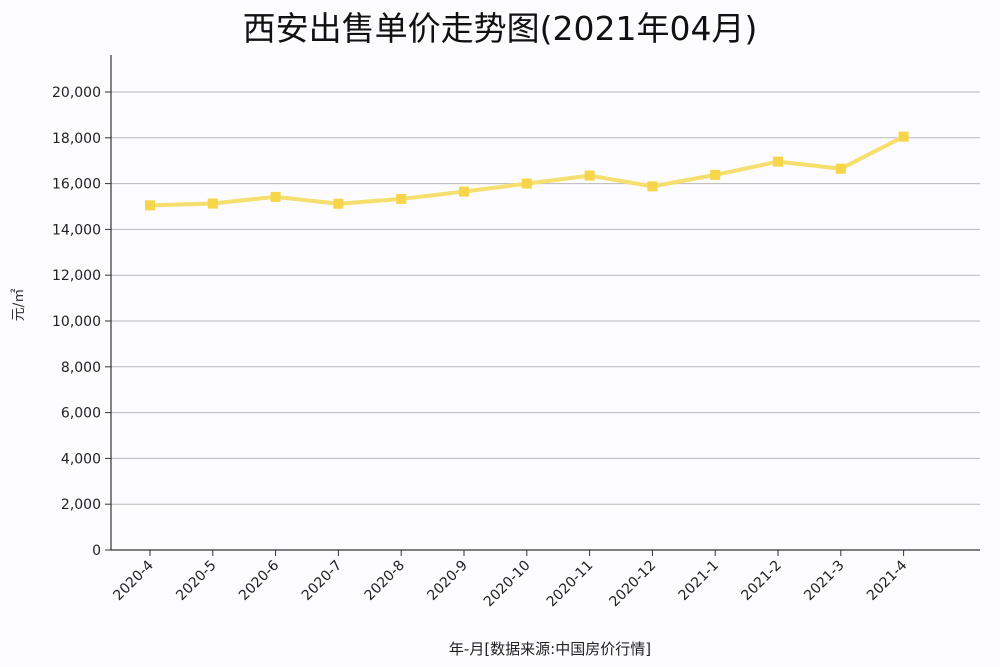  I want to click on x-tick-label: 2020-5, so click(196, 581).